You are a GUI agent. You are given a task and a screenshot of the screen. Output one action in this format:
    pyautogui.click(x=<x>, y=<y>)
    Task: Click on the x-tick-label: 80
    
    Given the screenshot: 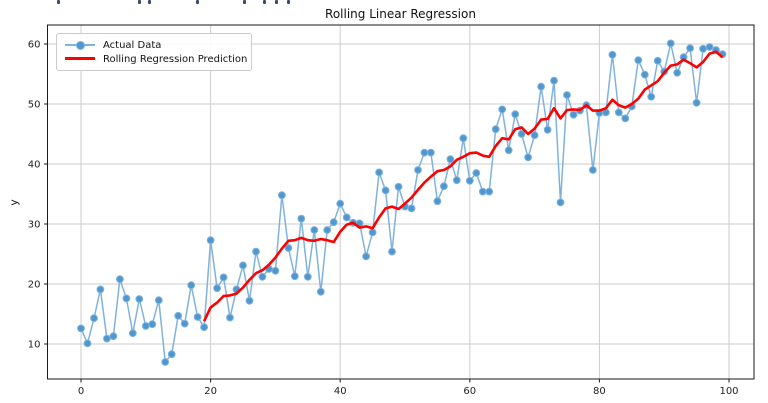 What is the action you would take?
    pyautogui.click(x=599, y=391)
    